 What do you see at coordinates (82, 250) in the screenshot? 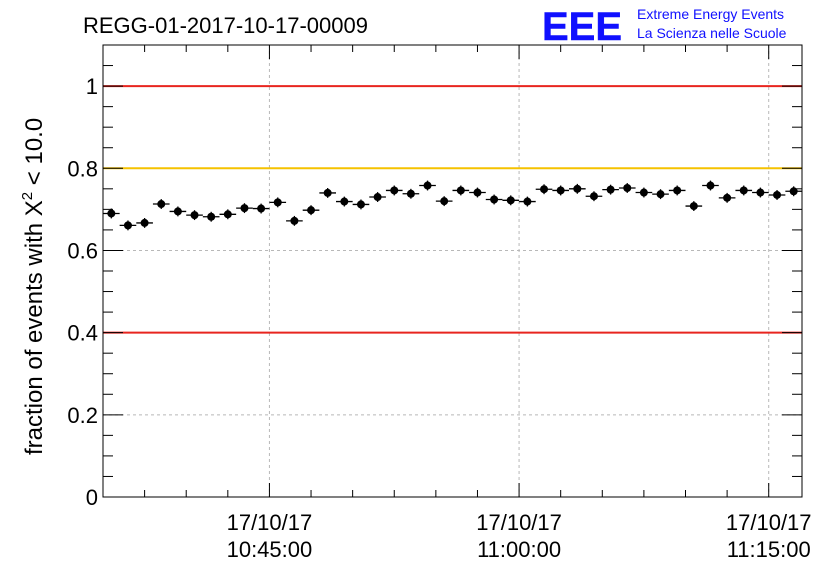
I see `y-tick-label: 0.6` at bounding box center [82, 250].